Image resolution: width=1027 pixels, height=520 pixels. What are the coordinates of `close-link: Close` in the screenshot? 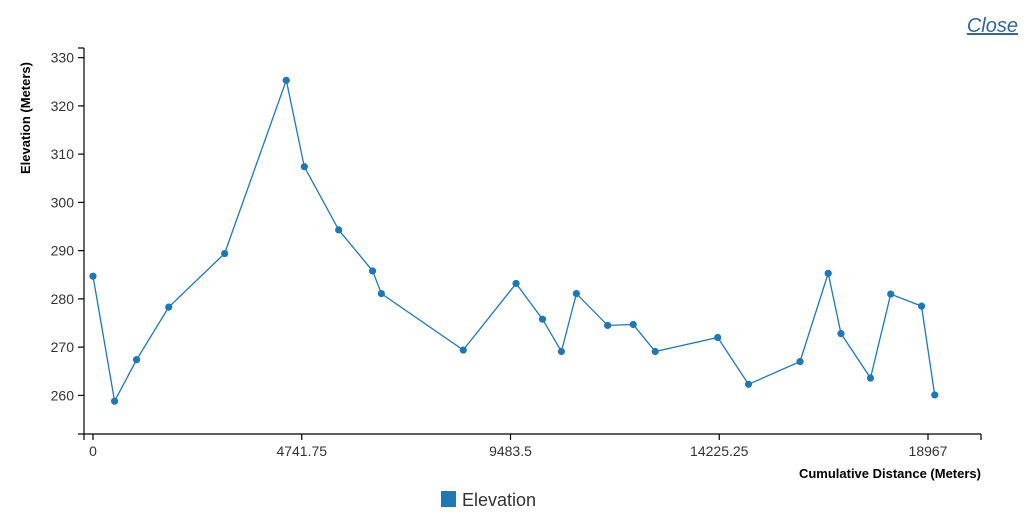 It's located at (992, 26).